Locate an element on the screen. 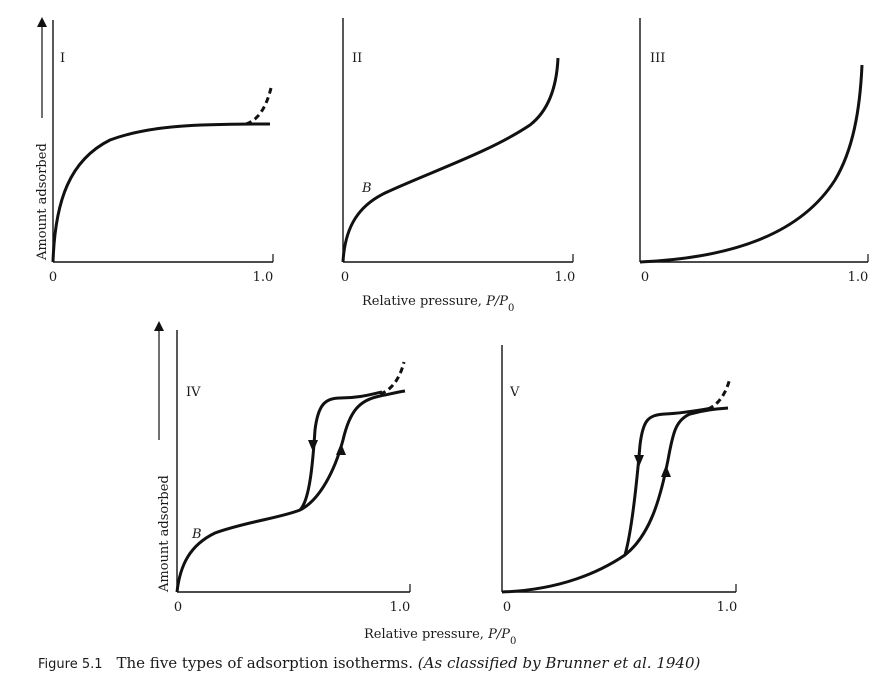 The width and height of the screenshot is (893, 691). panel-iv-up-arrow is located at coordinates (341, 449).